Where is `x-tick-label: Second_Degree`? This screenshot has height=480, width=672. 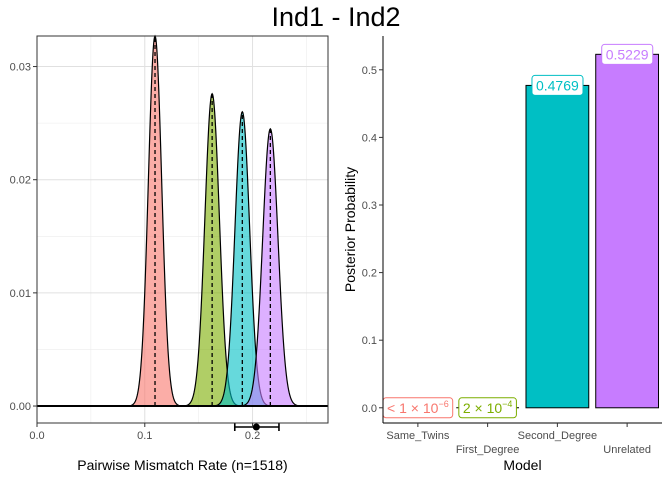
x-tick-label: Second_Degree is located at coordinates (558, 436).